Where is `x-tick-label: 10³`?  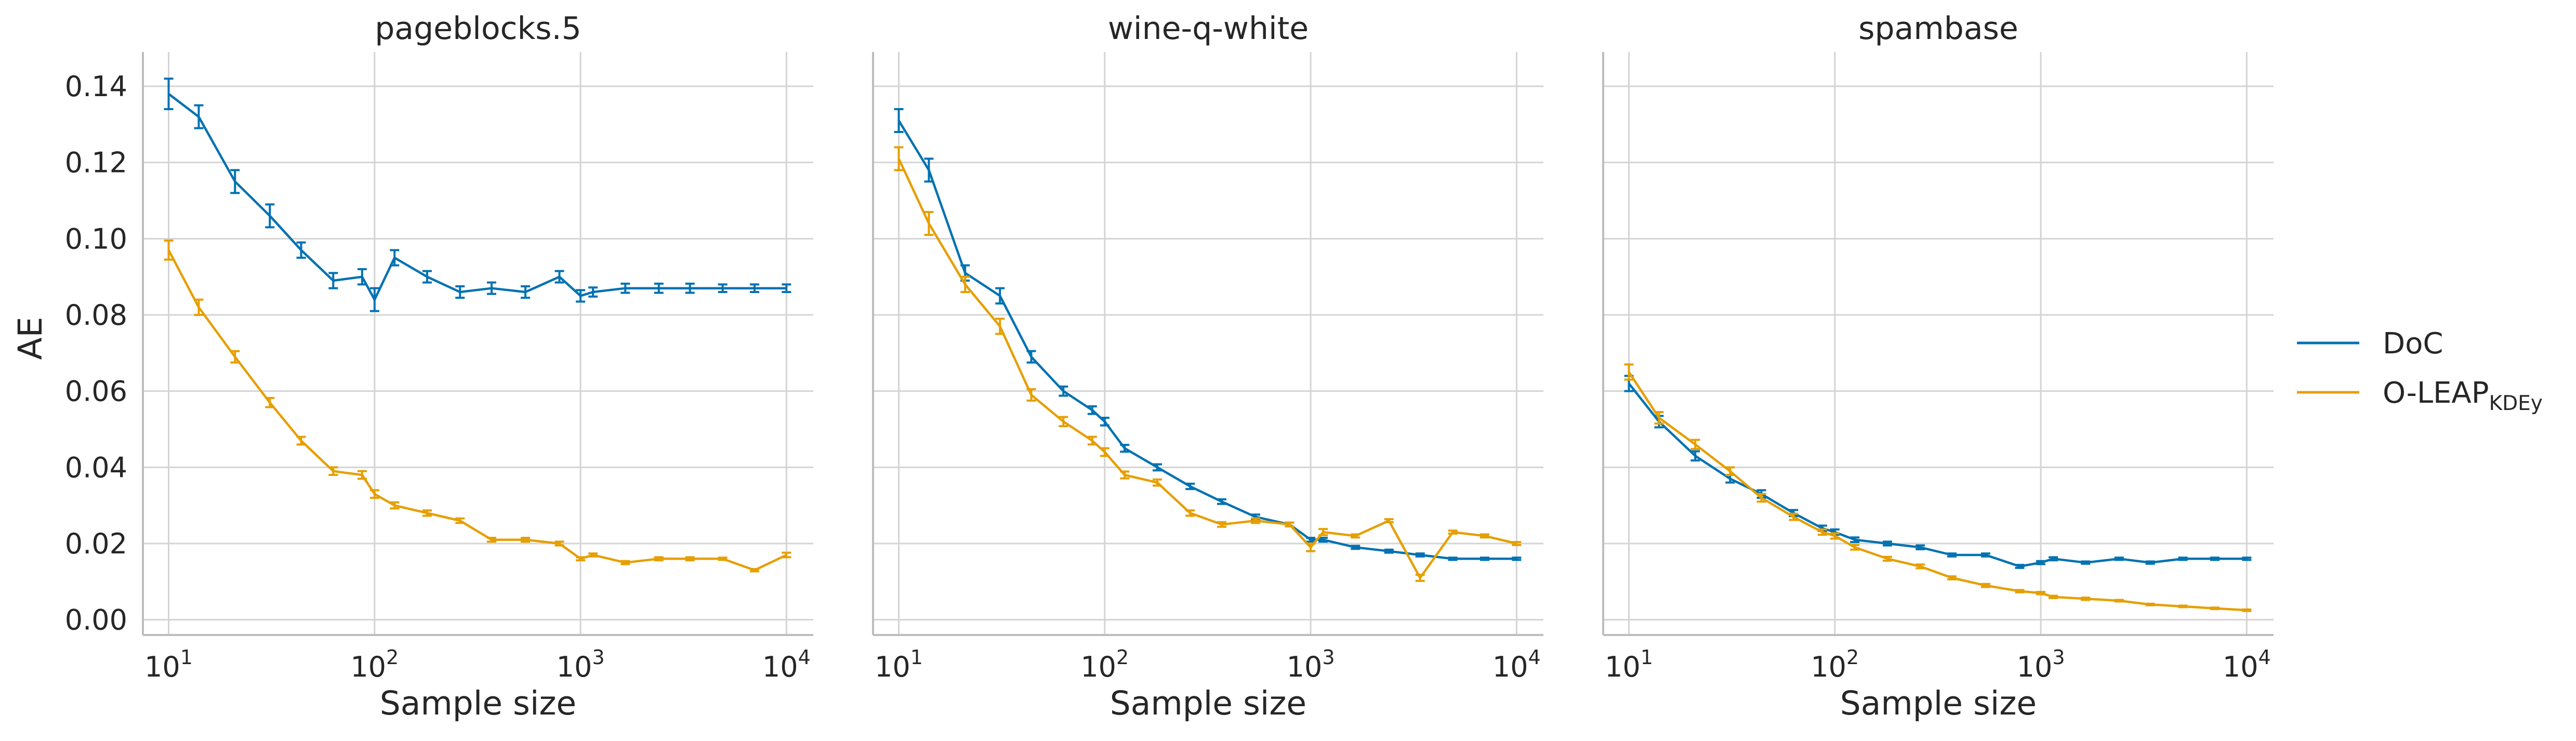 x-tick-label: 10³ is located at coordinates (581, 665).